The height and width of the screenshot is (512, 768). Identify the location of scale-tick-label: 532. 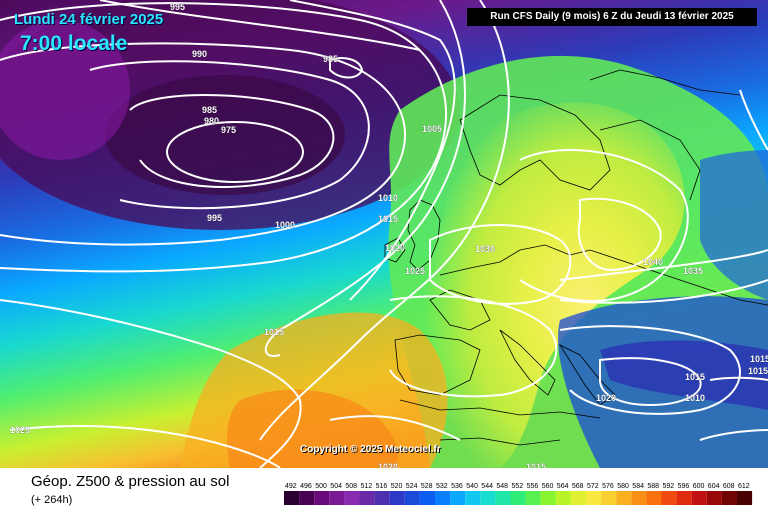
(442, 486).